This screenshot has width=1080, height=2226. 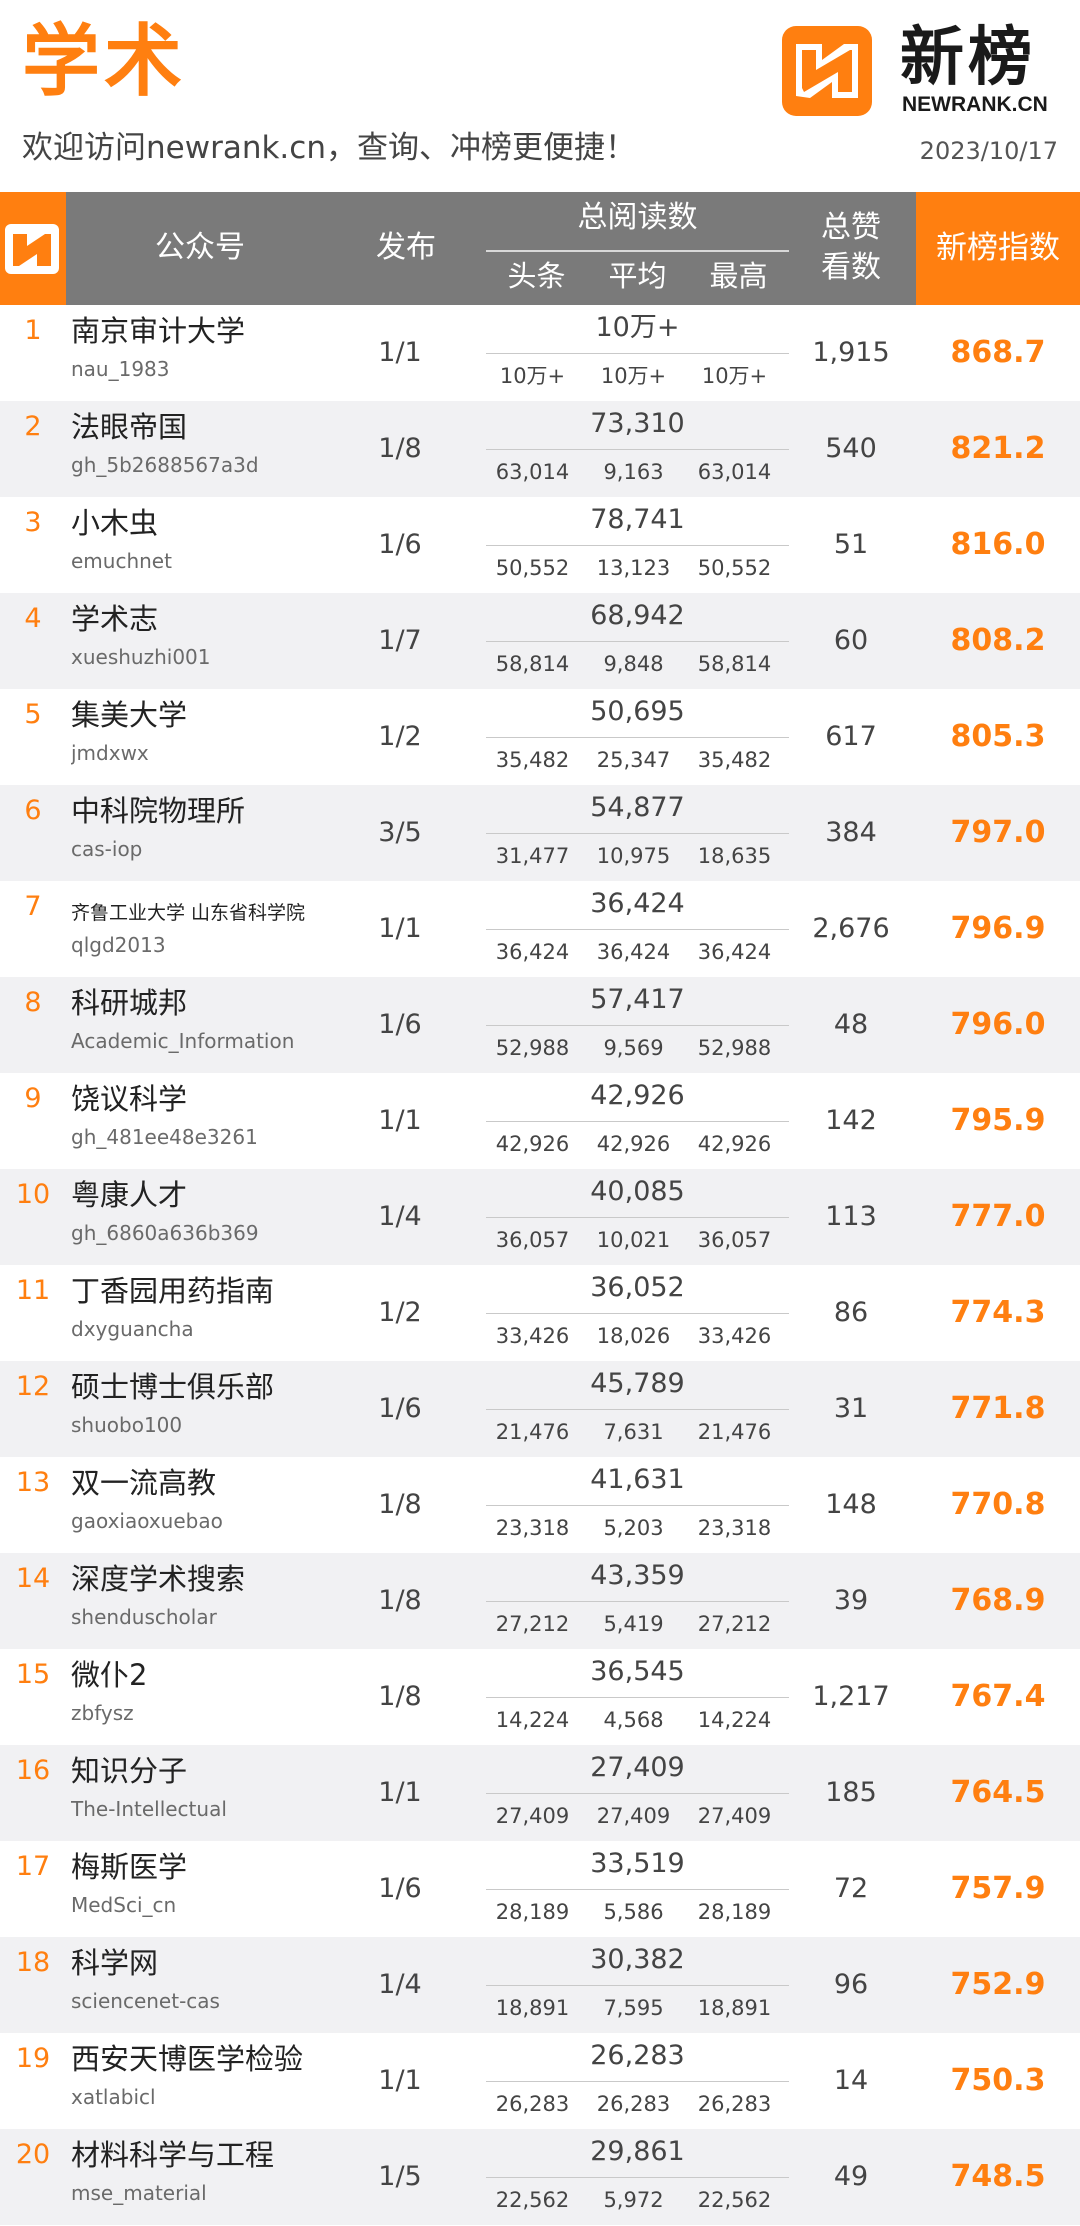 I want to click on max-reads: 23,318, so click(x=734, y=1528).